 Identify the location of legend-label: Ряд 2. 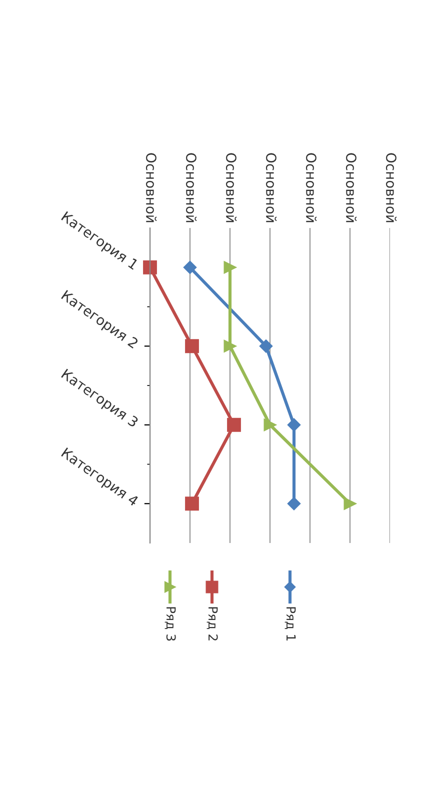
(212, 623).